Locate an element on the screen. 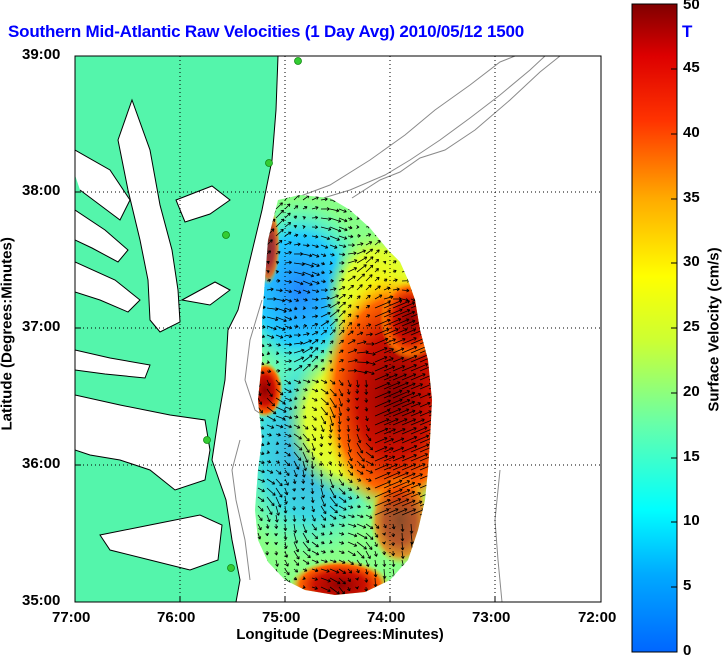 The width and height of the screenshot is (724, 659). x-tick-76: 76:00 is located at coordinates (176, 617).